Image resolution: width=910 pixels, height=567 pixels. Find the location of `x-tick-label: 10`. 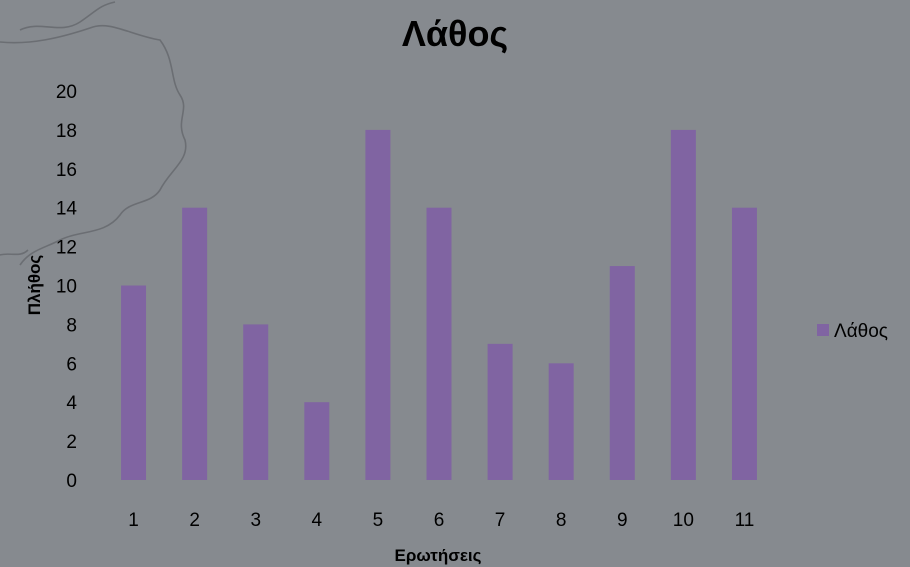

x-tick-label: 10 is located at coordinates (683, 520).